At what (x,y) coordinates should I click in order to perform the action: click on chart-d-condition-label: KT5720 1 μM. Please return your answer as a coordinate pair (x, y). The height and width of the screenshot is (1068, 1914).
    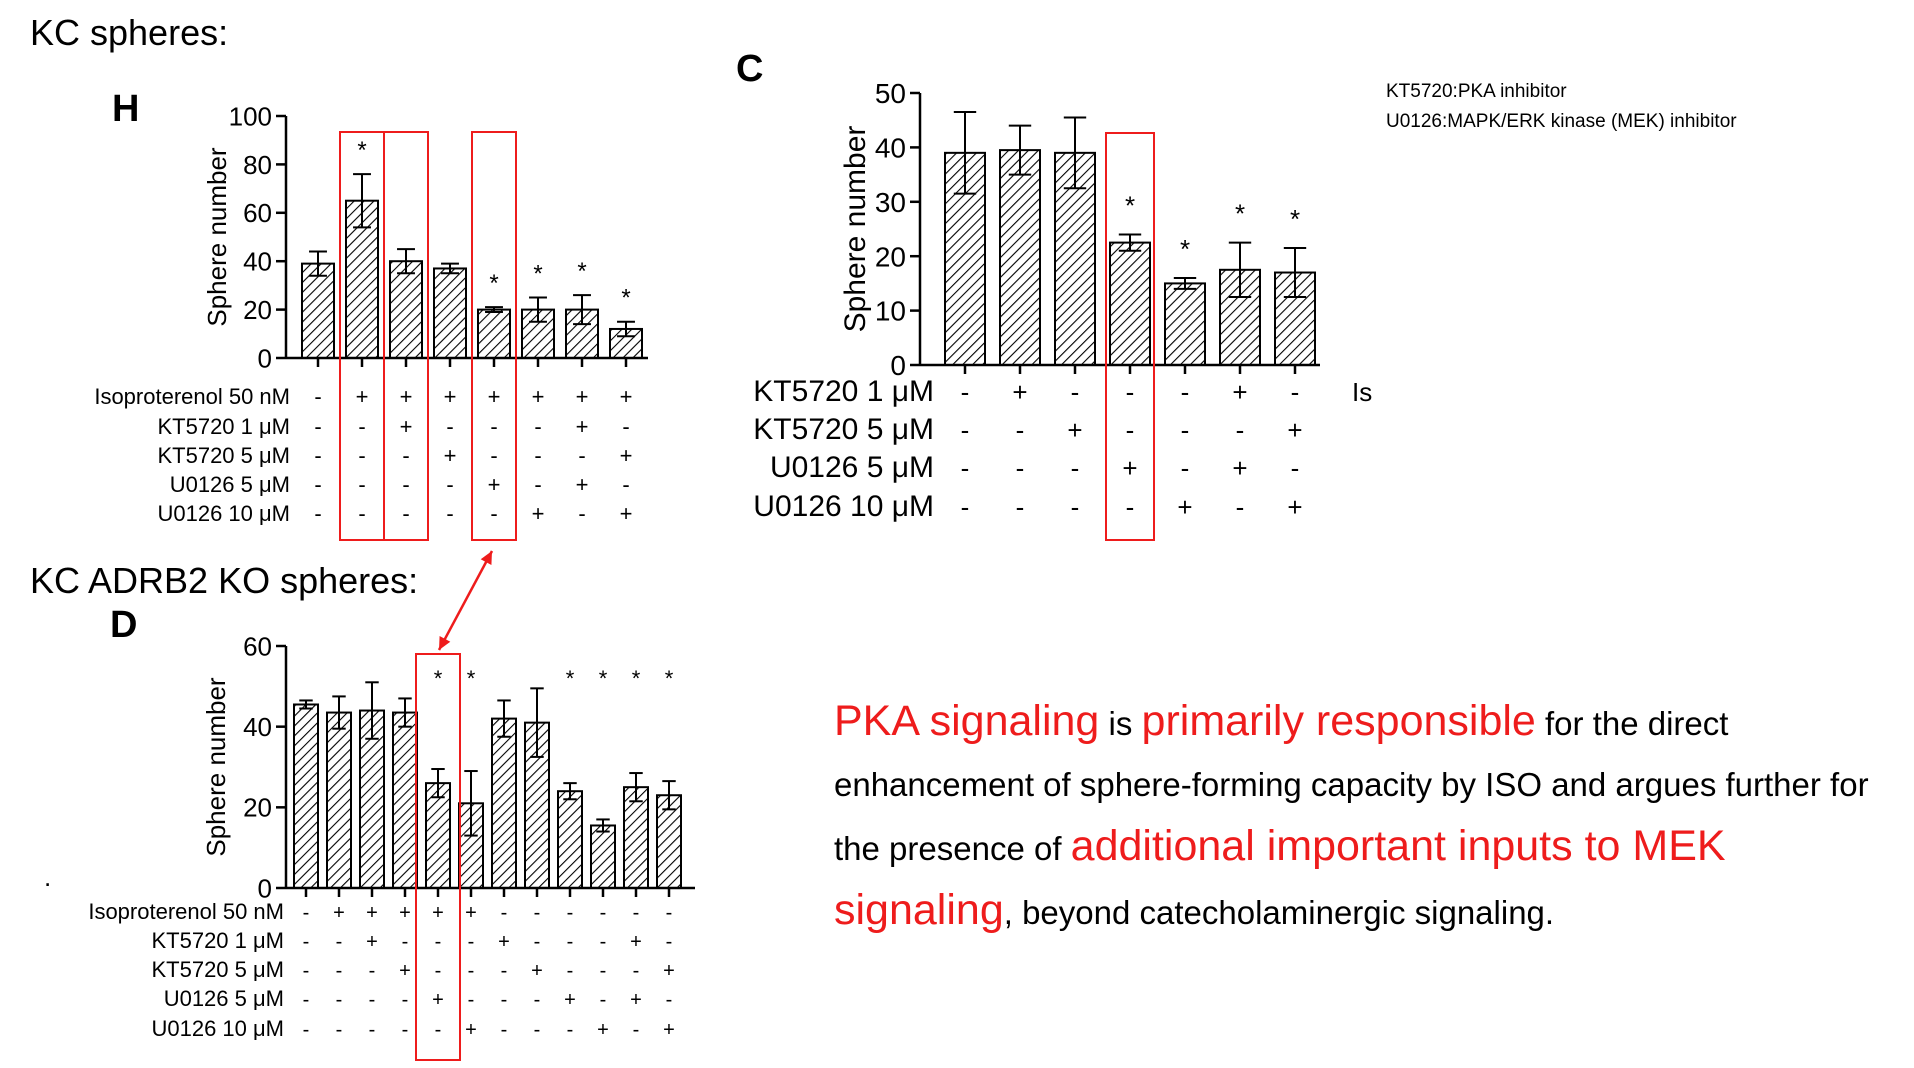
    Looking at the image, I should click on (217, 940).